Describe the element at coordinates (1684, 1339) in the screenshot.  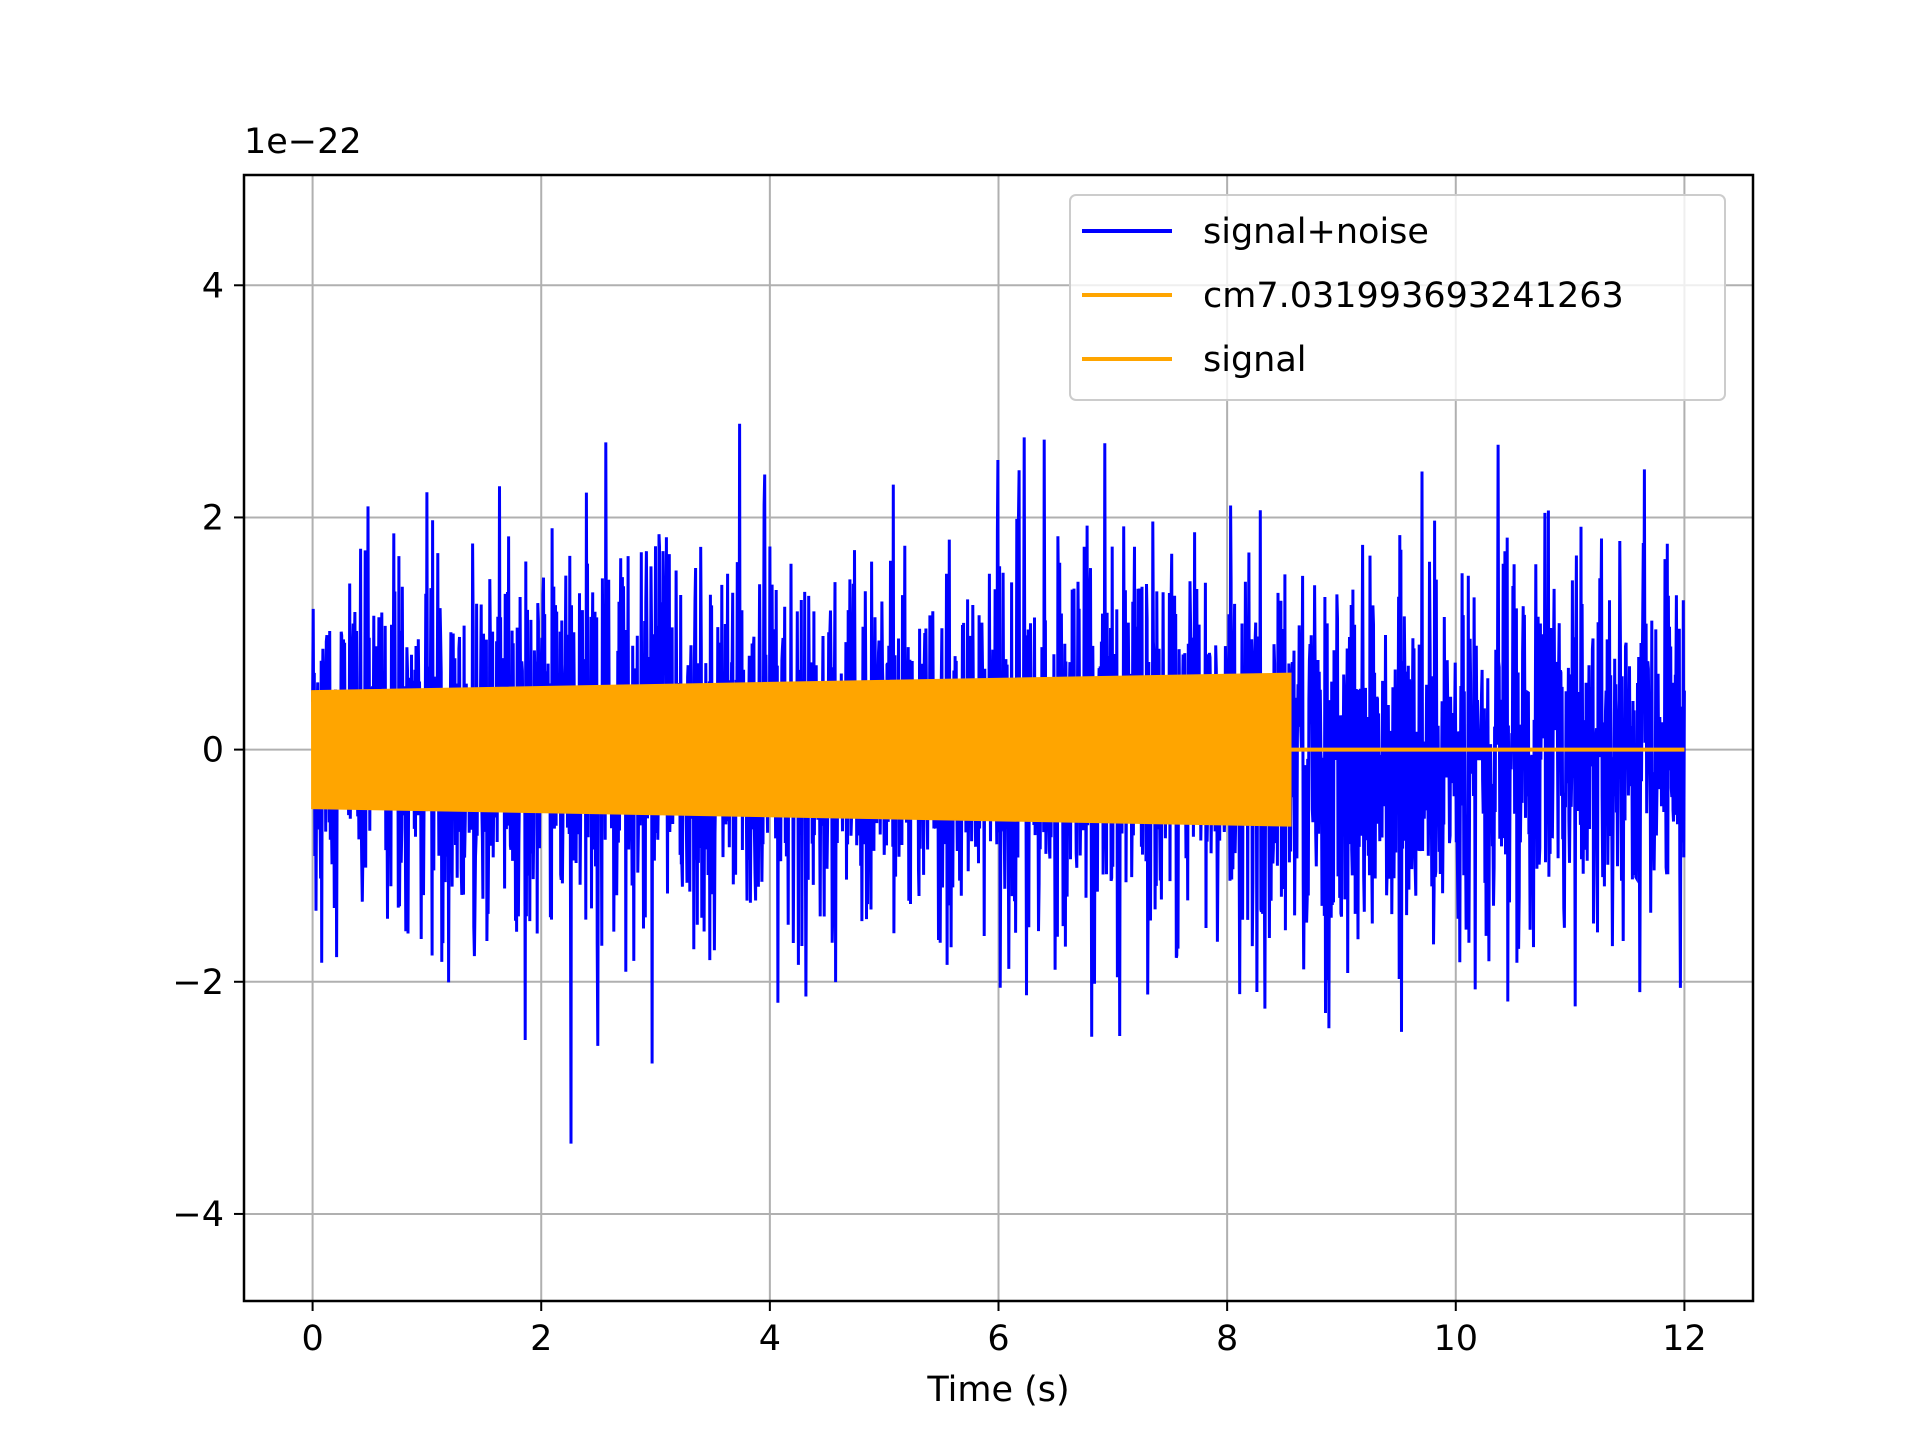
I see `x-tick-label: 12` at that location.